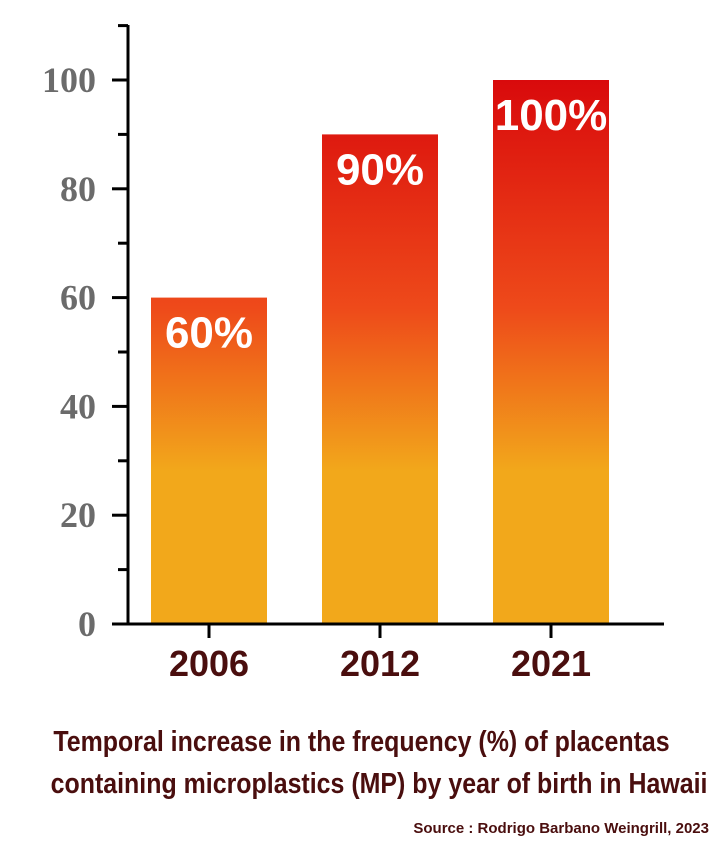 This screenshot has height=851, width=723. I want to click on data-label-2012: 90%, so click(380, 169).